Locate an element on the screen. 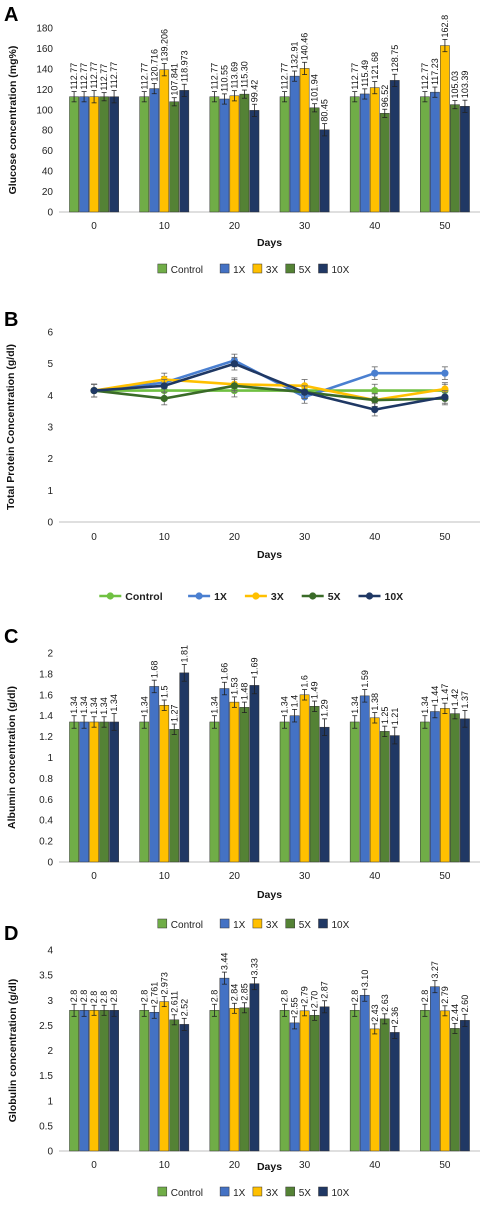 The width and height of the screenshot is (491, 1208). y-tick-label: 80 is located at coordinates (48, 131).